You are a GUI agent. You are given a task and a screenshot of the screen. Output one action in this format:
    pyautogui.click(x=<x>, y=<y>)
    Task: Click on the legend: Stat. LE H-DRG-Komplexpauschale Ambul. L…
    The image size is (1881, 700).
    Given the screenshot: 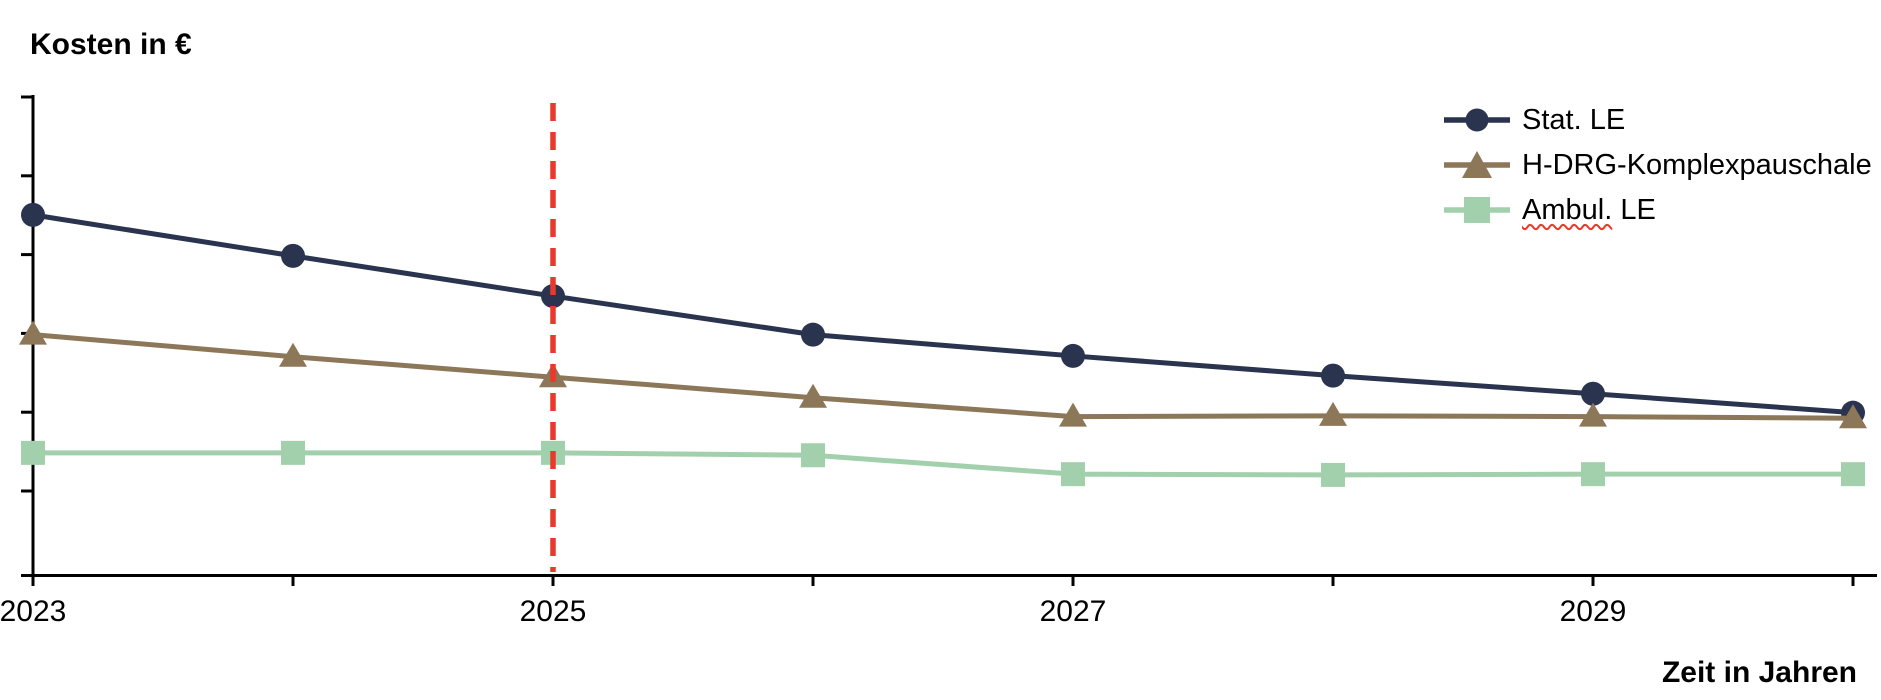 What is the action you would take?
    pyautogui.click(x=1656, y=165)
    